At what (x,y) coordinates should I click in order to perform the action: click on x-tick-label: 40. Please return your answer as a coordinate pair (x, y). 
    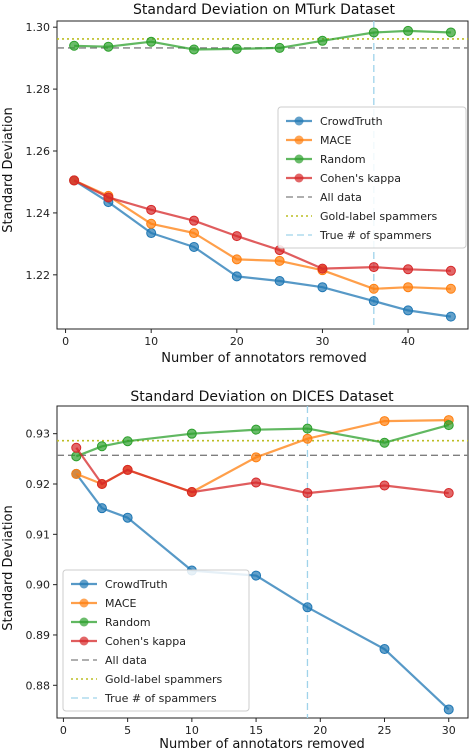
    Looking at the image, I should click on (408, 341).